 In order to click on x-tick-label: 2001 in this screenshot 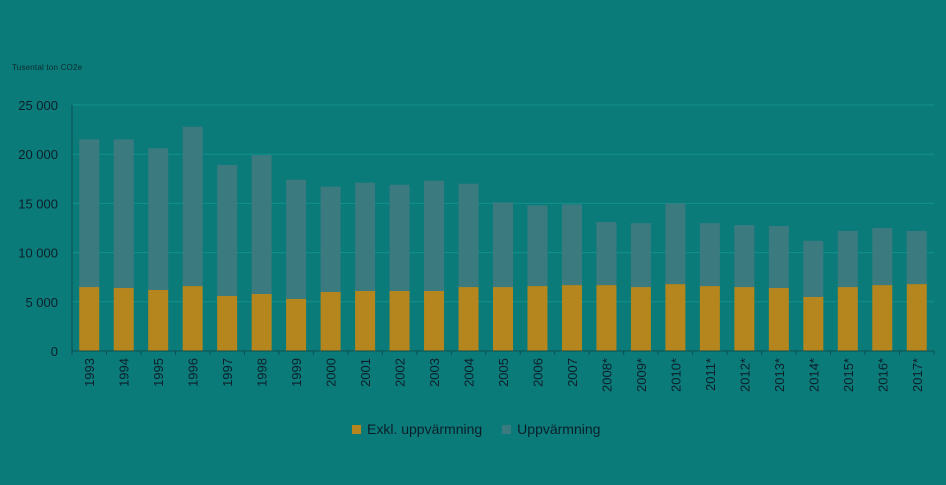, I will do `click(365, 372)`.